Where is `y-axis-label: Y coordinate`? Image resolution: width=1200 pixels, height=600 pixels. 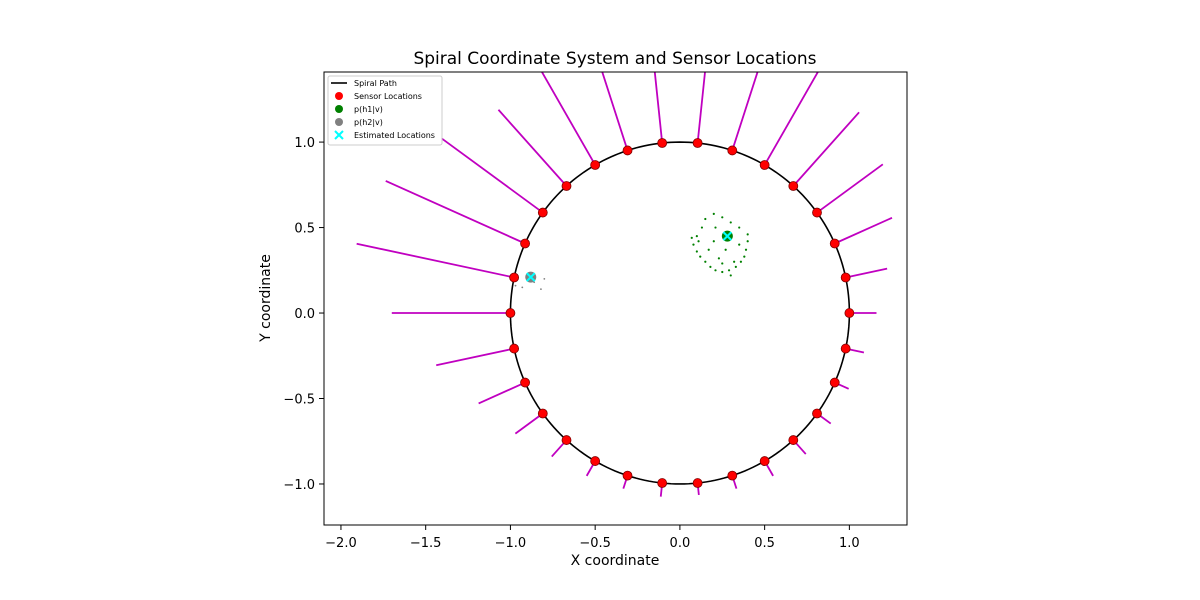 y-axis-label: Y coordinate is located at coordinates (266, 298).